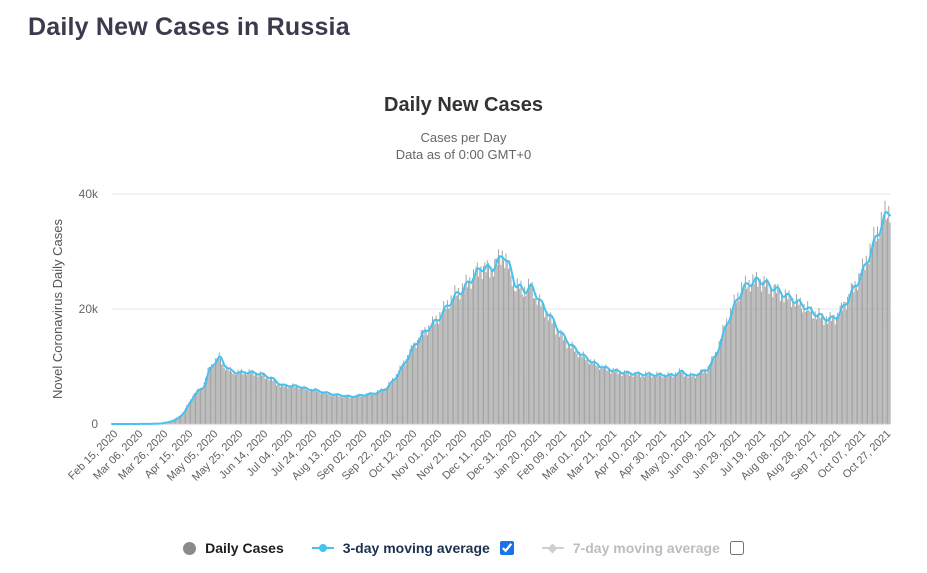 Image resolution: width=927 pixels, height=573 pixels. I want to click on y-axis-label: 20k, so click(88, 309).